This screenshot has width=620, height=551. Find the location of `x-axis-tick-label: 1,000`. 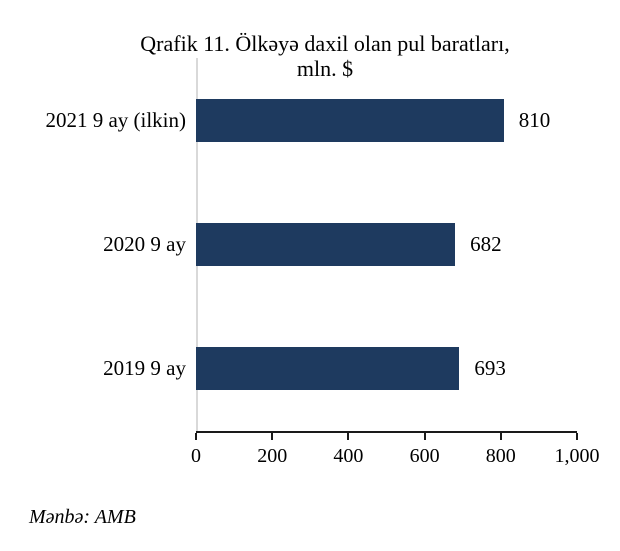

x-axis-tick-label: 1,000 is located at coordinates (577, 456).